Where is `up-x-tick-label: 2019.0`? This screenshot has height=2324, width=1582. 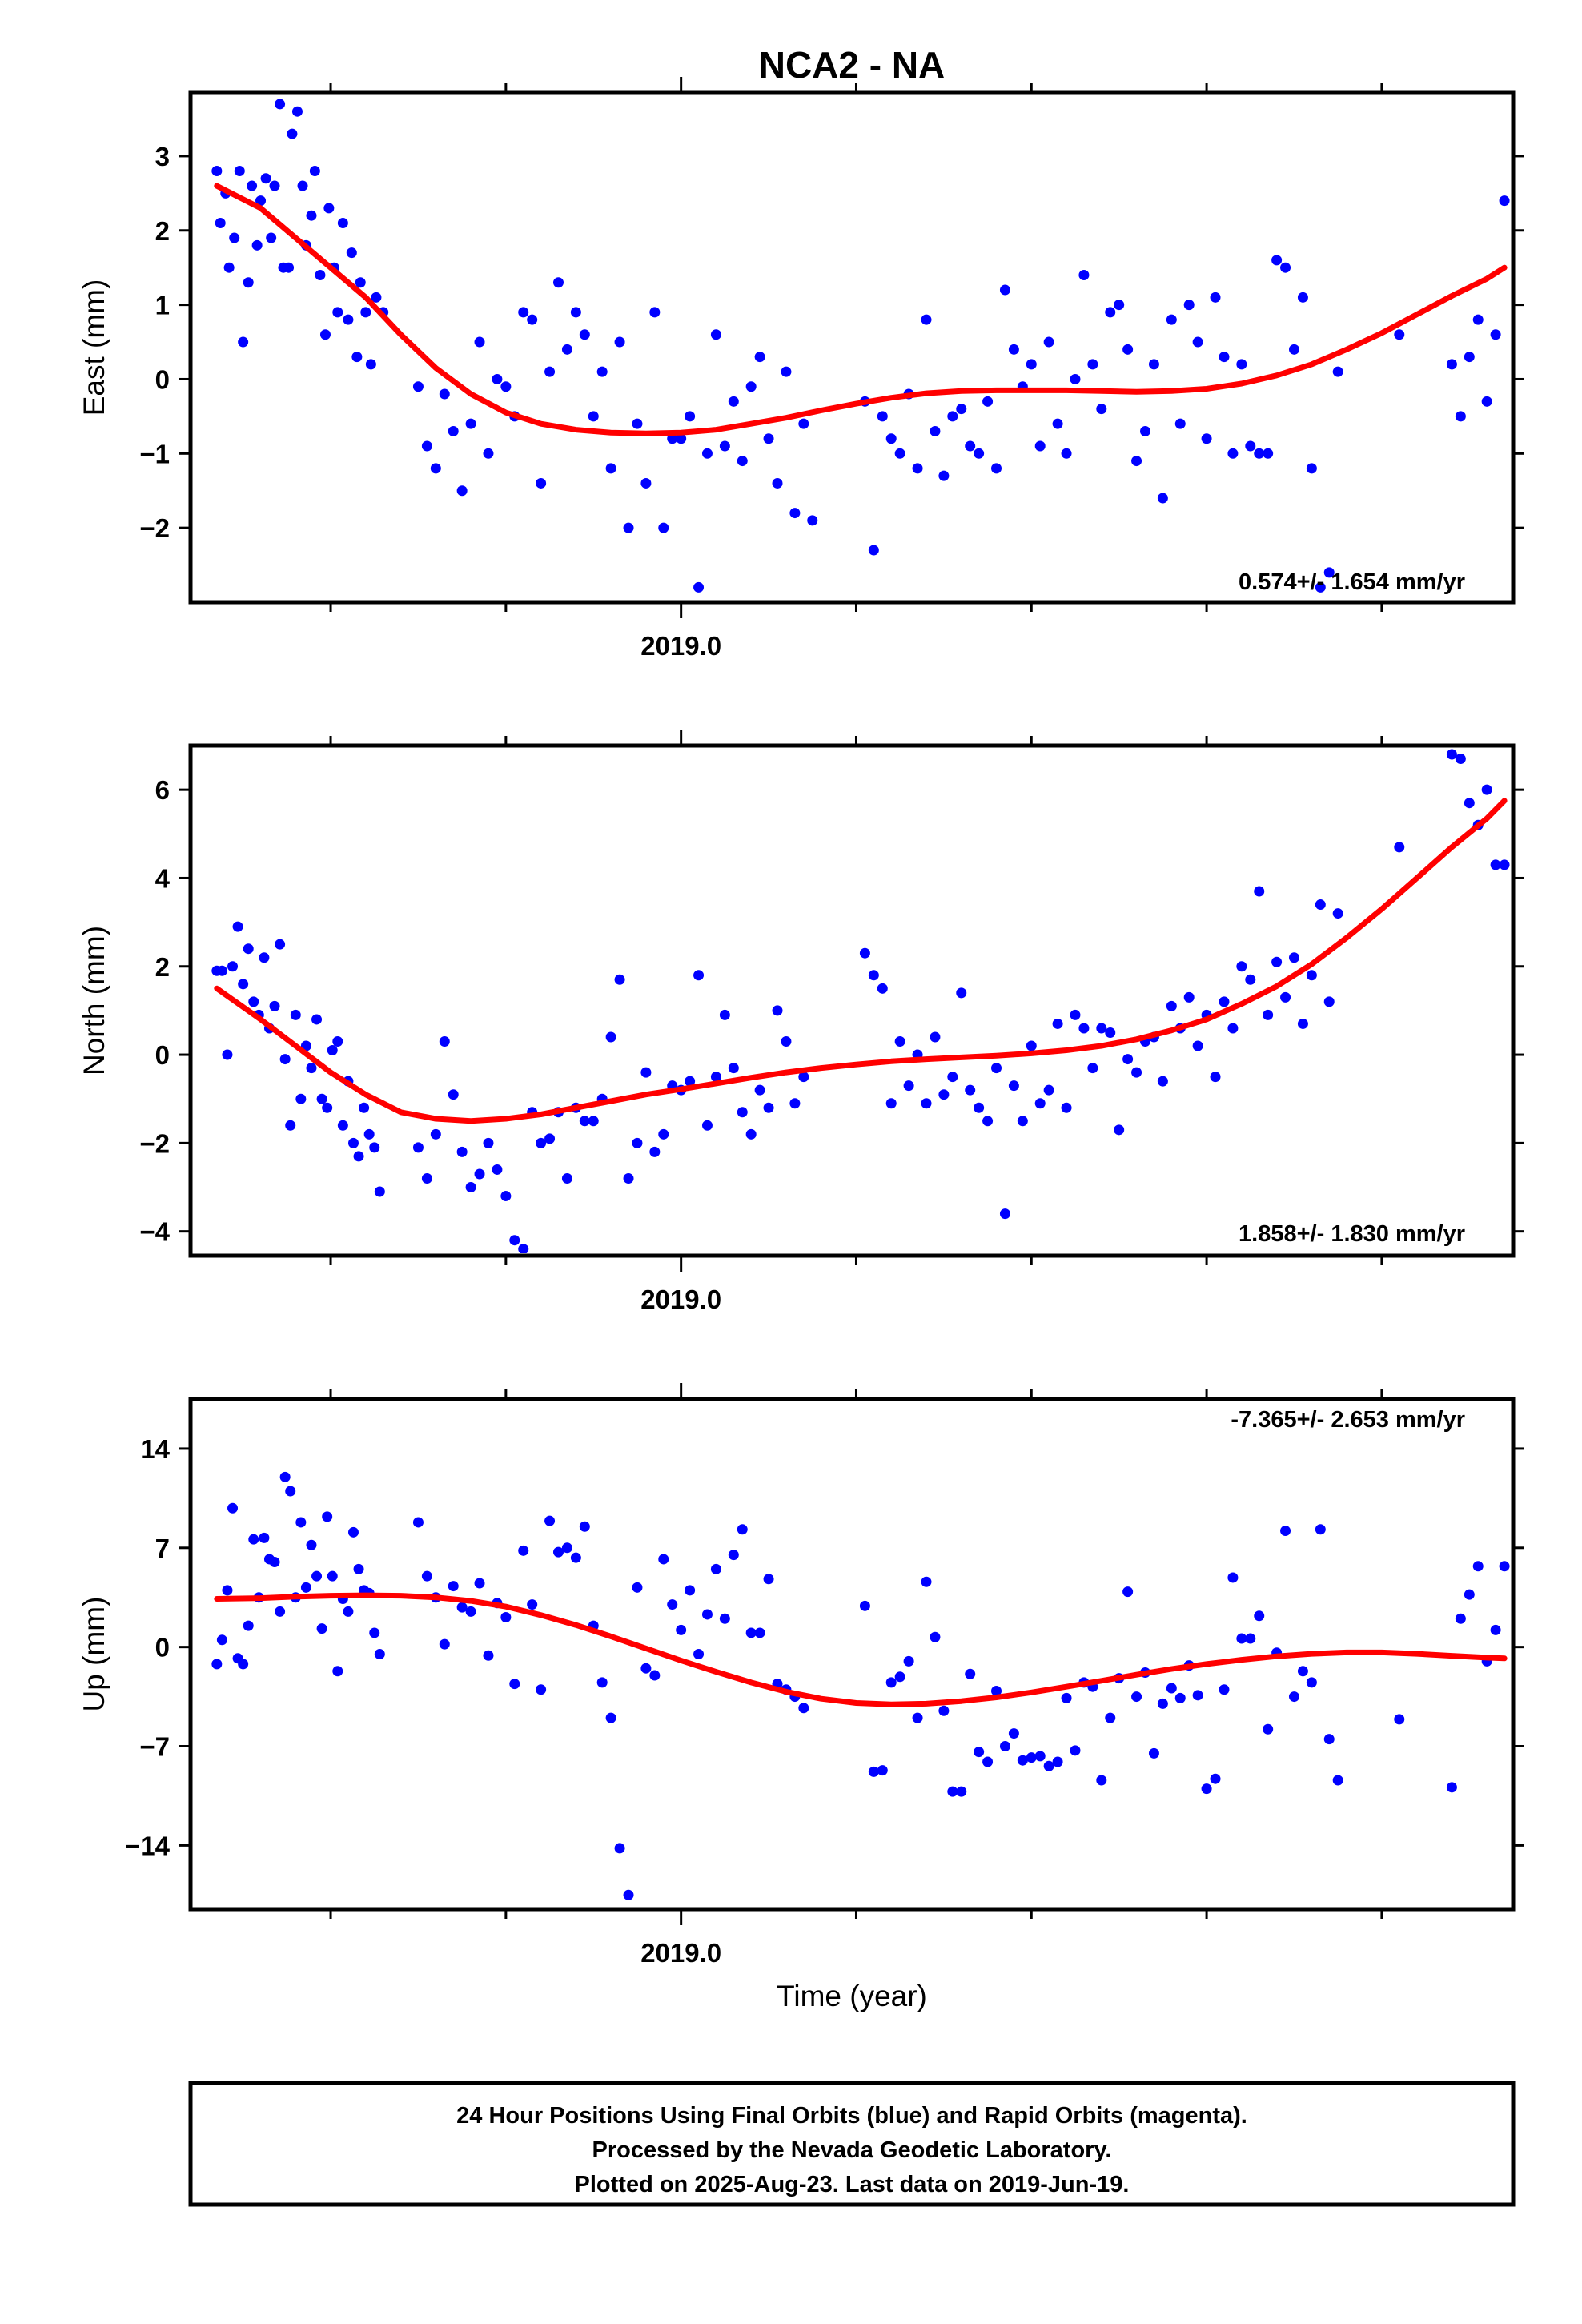
up-x-tick-label: 2019.0 is located at coordinates (681, 1953).